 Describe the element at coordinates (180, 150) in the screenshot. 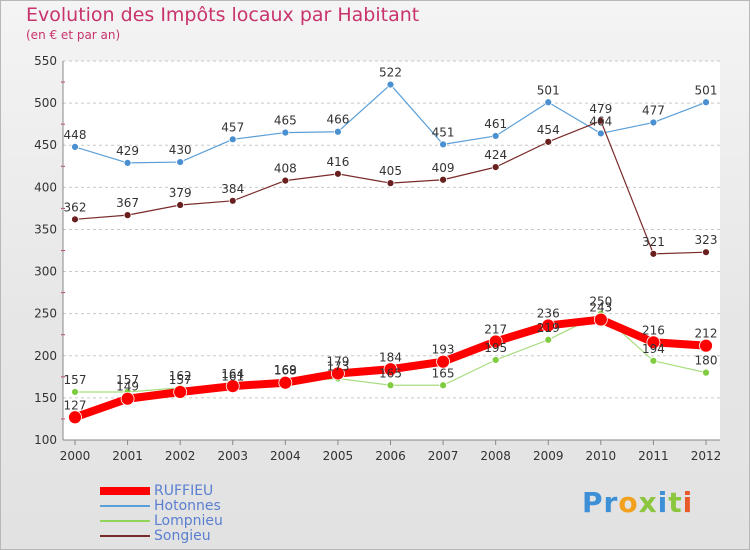

I see `data-label-hotonnes: 430` at that location.